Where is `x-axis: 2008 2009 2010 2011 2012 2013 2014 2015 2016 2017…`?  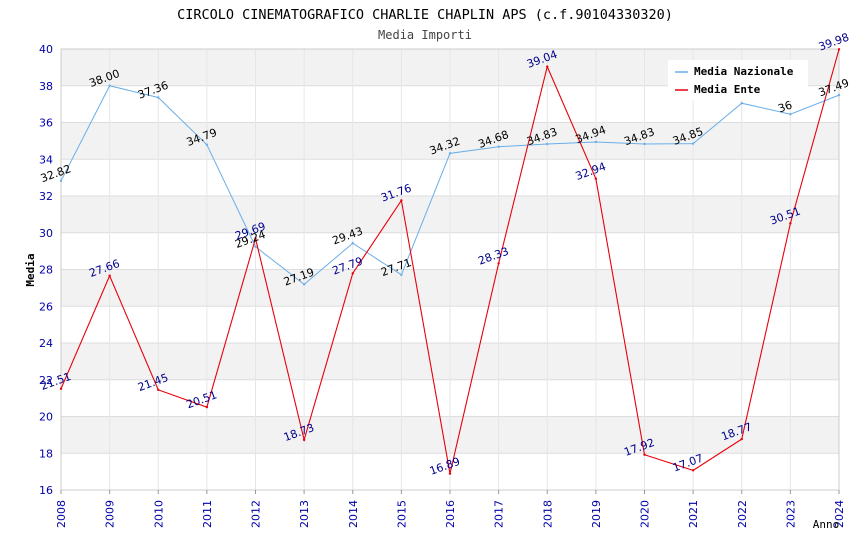
x-axis: 2008 2009 2010 2011 2012 2013 2014 2015 2016 2017… is located at coordinates (450, 509).